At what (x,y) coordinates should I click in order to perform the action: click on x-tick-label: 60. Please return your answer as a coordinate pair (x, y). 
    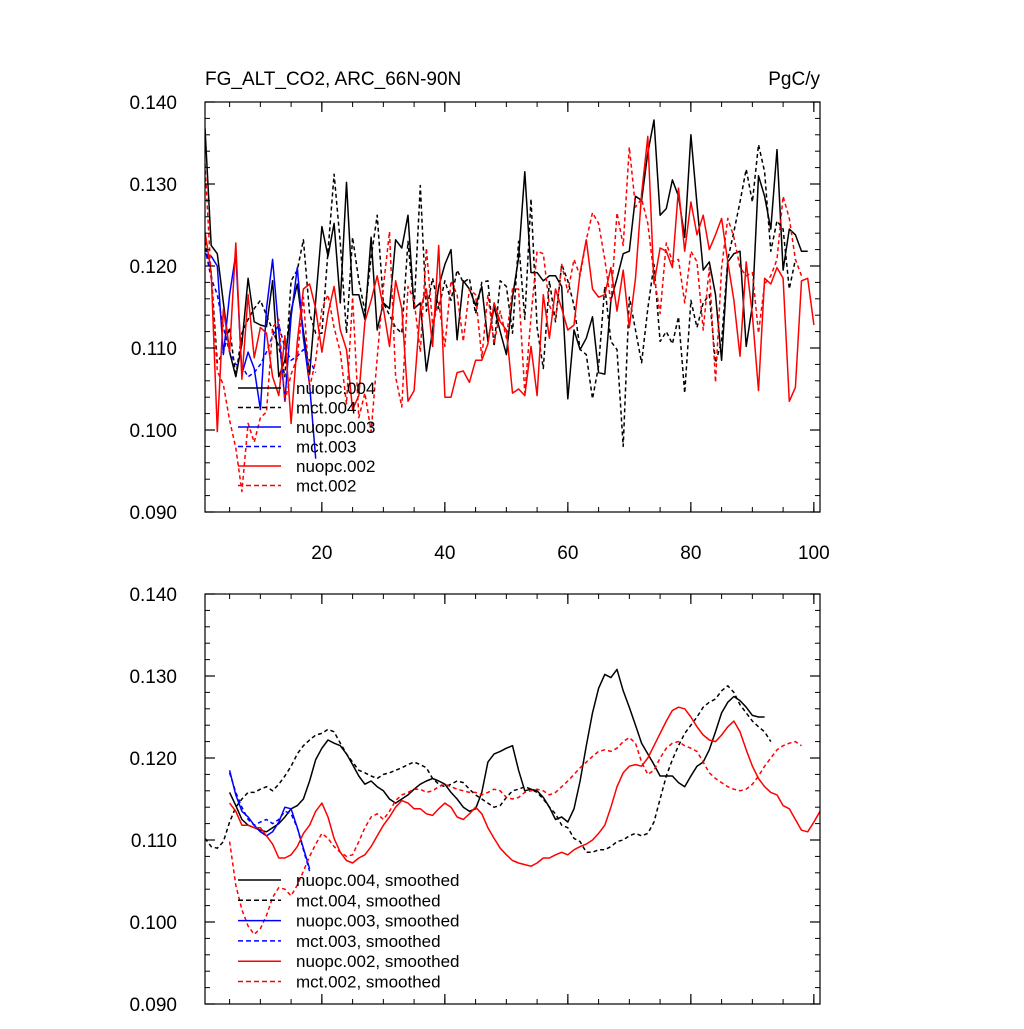
    Looking at the image, I should click on (567, 553).